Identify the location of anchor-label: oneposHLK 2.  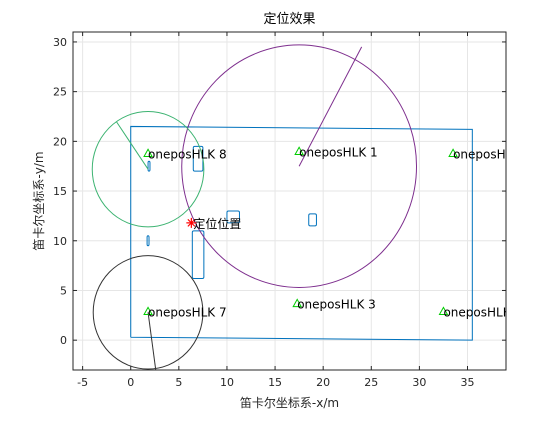
(492, 154).